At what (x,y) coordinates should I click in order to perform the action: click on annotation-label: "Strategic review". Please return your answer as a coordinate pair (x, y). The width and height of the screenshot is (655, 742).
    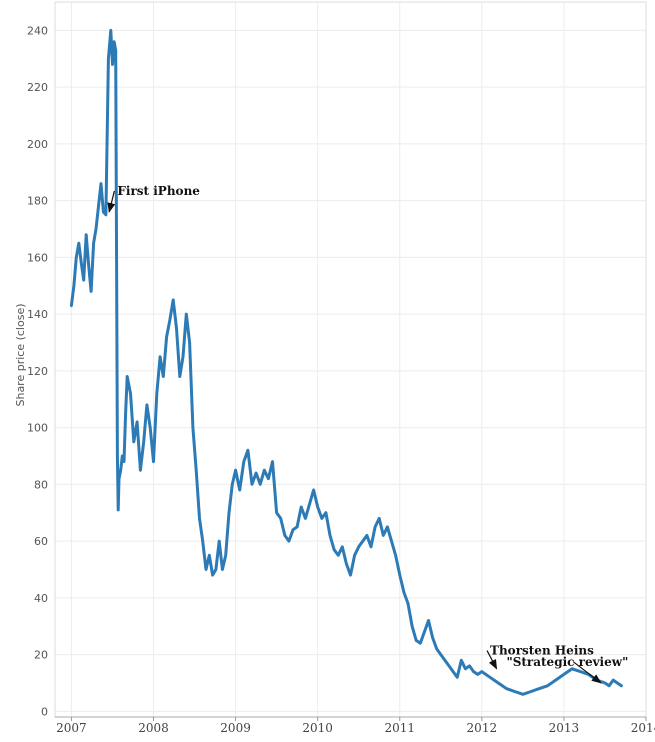
    Looking at the image, I should click on (567, 662).